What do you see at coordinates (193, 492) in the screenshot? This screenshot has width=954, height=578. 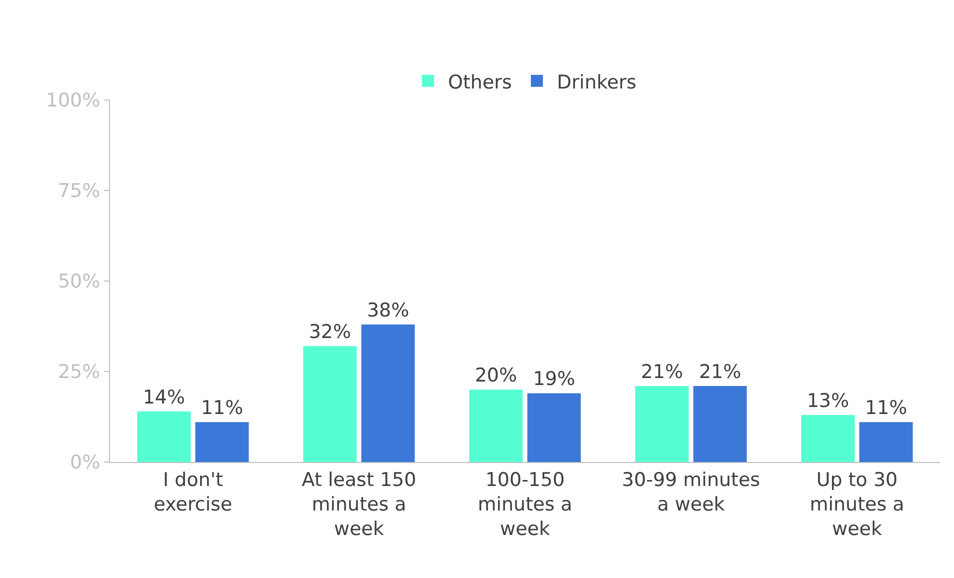 I see `x-tick-label: I don't exercise` at bounding box center [193, 492].